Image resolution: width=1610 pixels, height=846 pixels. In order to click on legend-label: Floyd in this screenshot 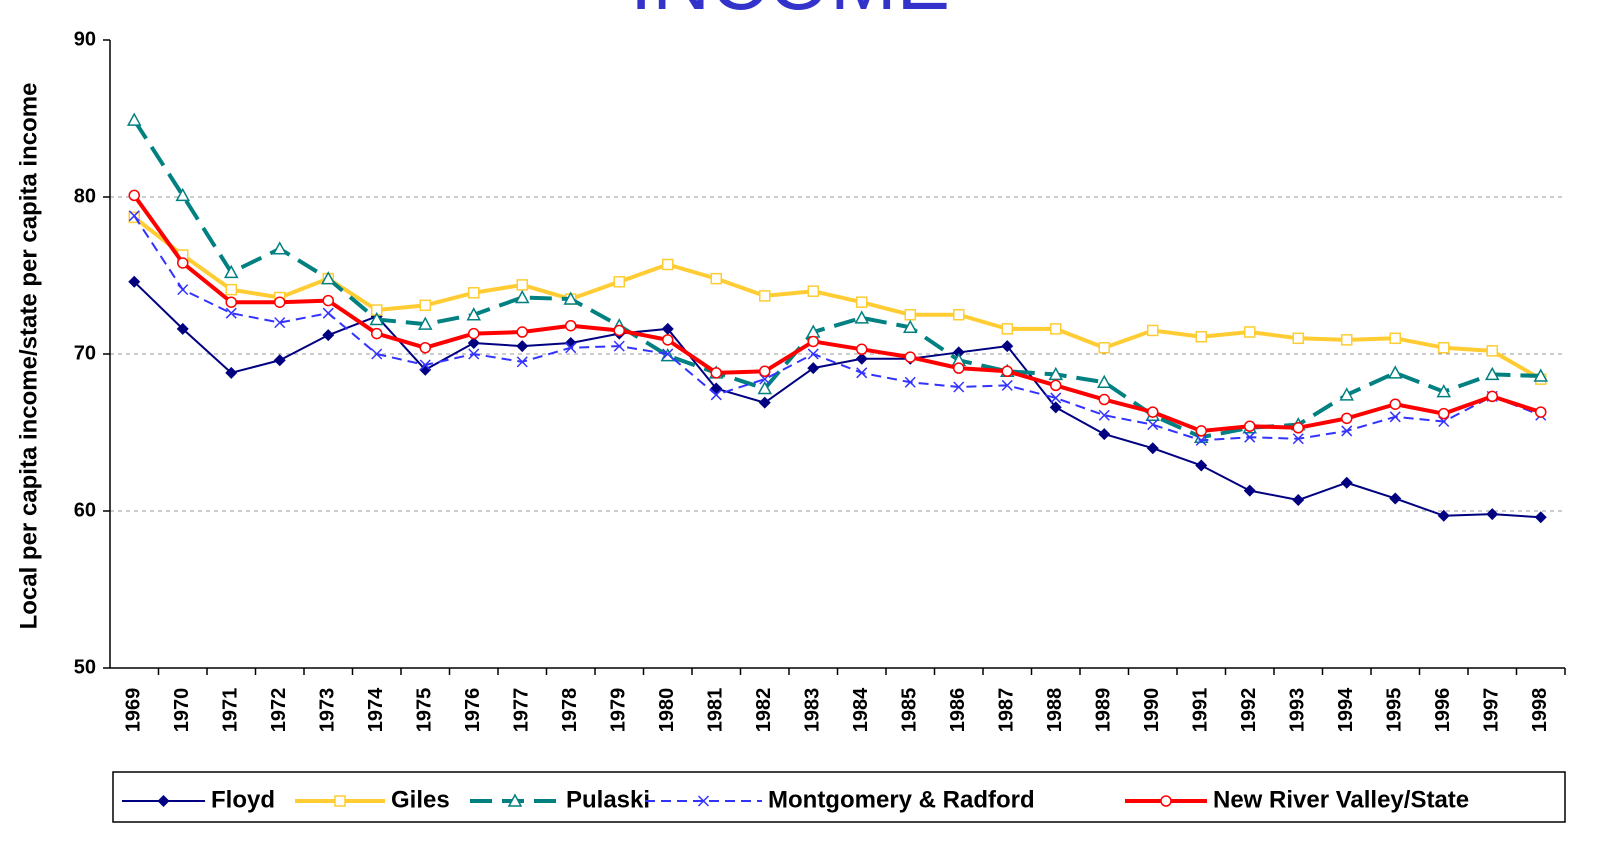, I will do `click(243, 799)`.